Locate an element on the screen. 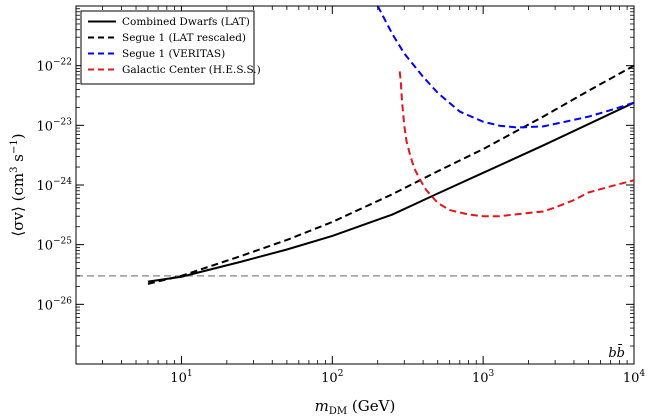 The height and width of the screenshot is (419, 656). y-axis-title: ⟨σv⟩ (cm3 s−1) is located at coordinates (18, 184).